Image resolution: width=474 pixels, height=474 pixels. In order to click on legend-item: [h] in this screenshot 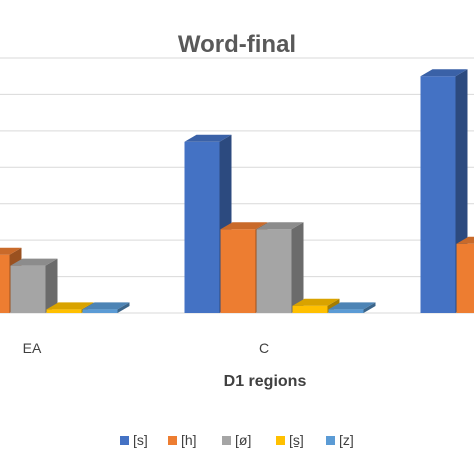, I will do `click(182, 440)`.